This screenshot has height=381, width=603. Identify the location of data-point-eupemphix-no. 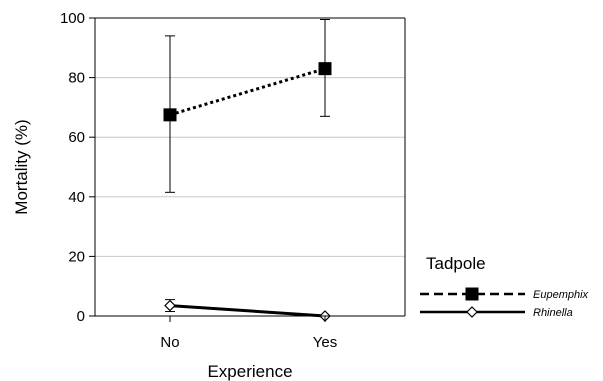
(170, 115).